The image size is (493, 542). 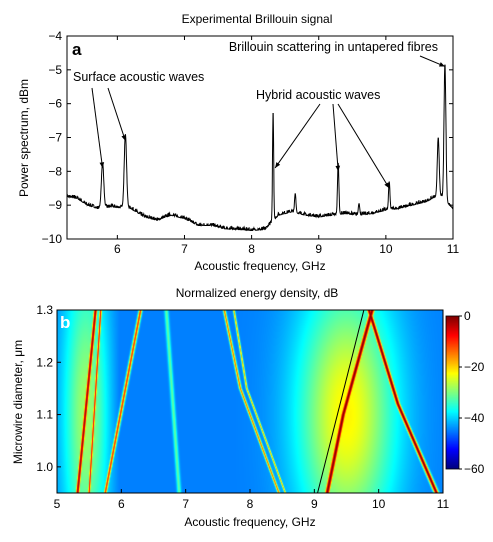 I want to click on colorbar-tick-label: 0, so click(x=467, y=316).